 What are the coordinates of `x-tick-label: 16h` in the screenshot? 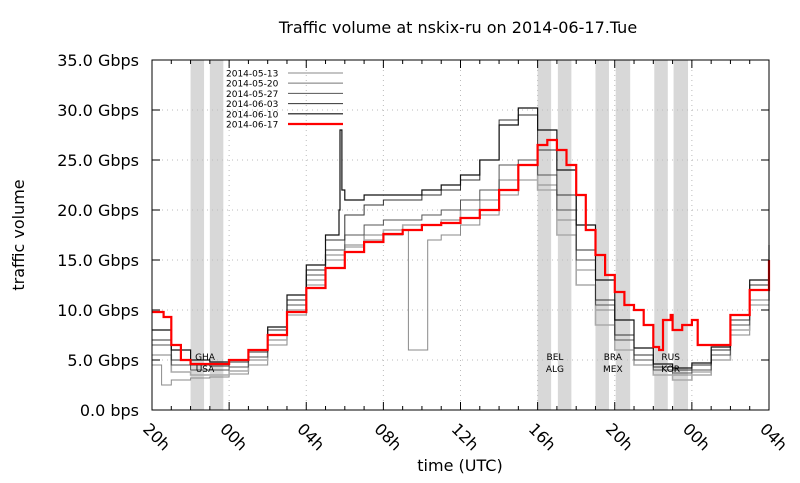 It's located at (542, 436).